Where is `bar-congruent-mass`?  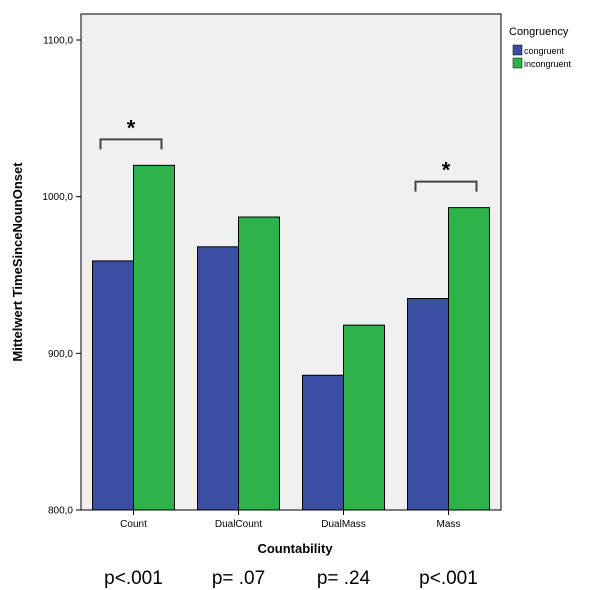
bar-congruent-mass is located at coordinates (428, 404).